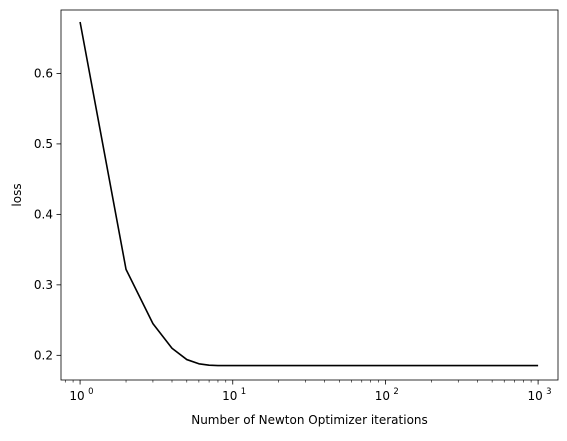  Describe the element at coordinates (43, 144) in the screenshot. I see `y-tick-label-3: 0.5` at that location.